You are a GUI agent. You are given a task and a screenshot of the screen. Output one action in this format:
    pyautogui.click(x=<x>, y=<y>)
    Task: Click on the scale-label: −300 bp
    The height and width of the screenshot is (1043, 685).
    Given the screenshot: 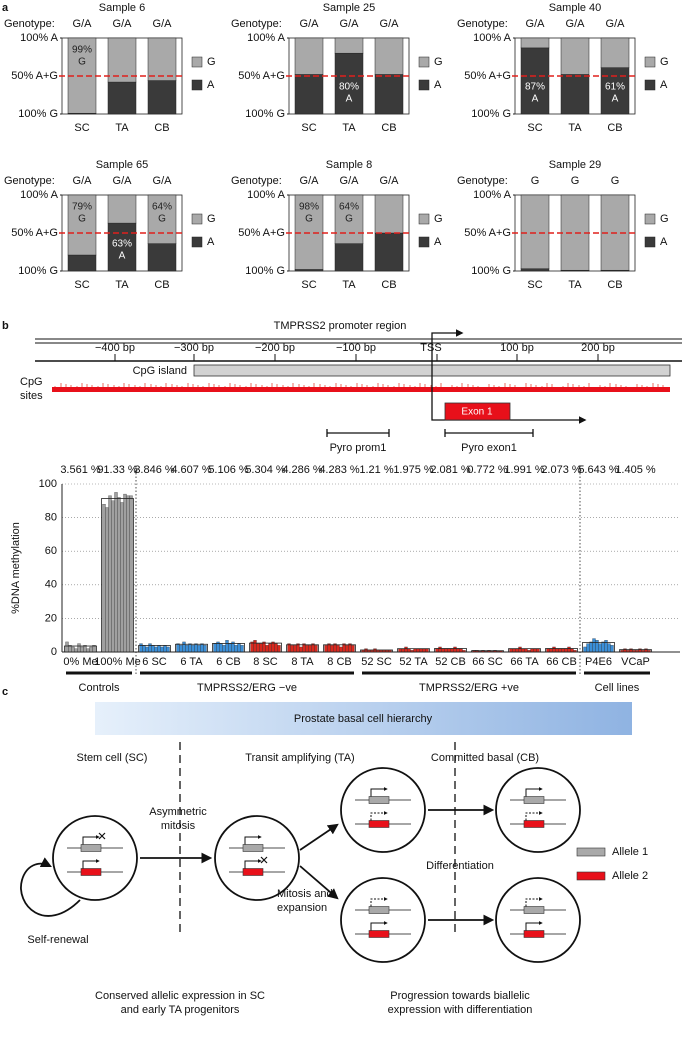 What is the action you would take?
    pyautogui.click(x=194, y=348)
    